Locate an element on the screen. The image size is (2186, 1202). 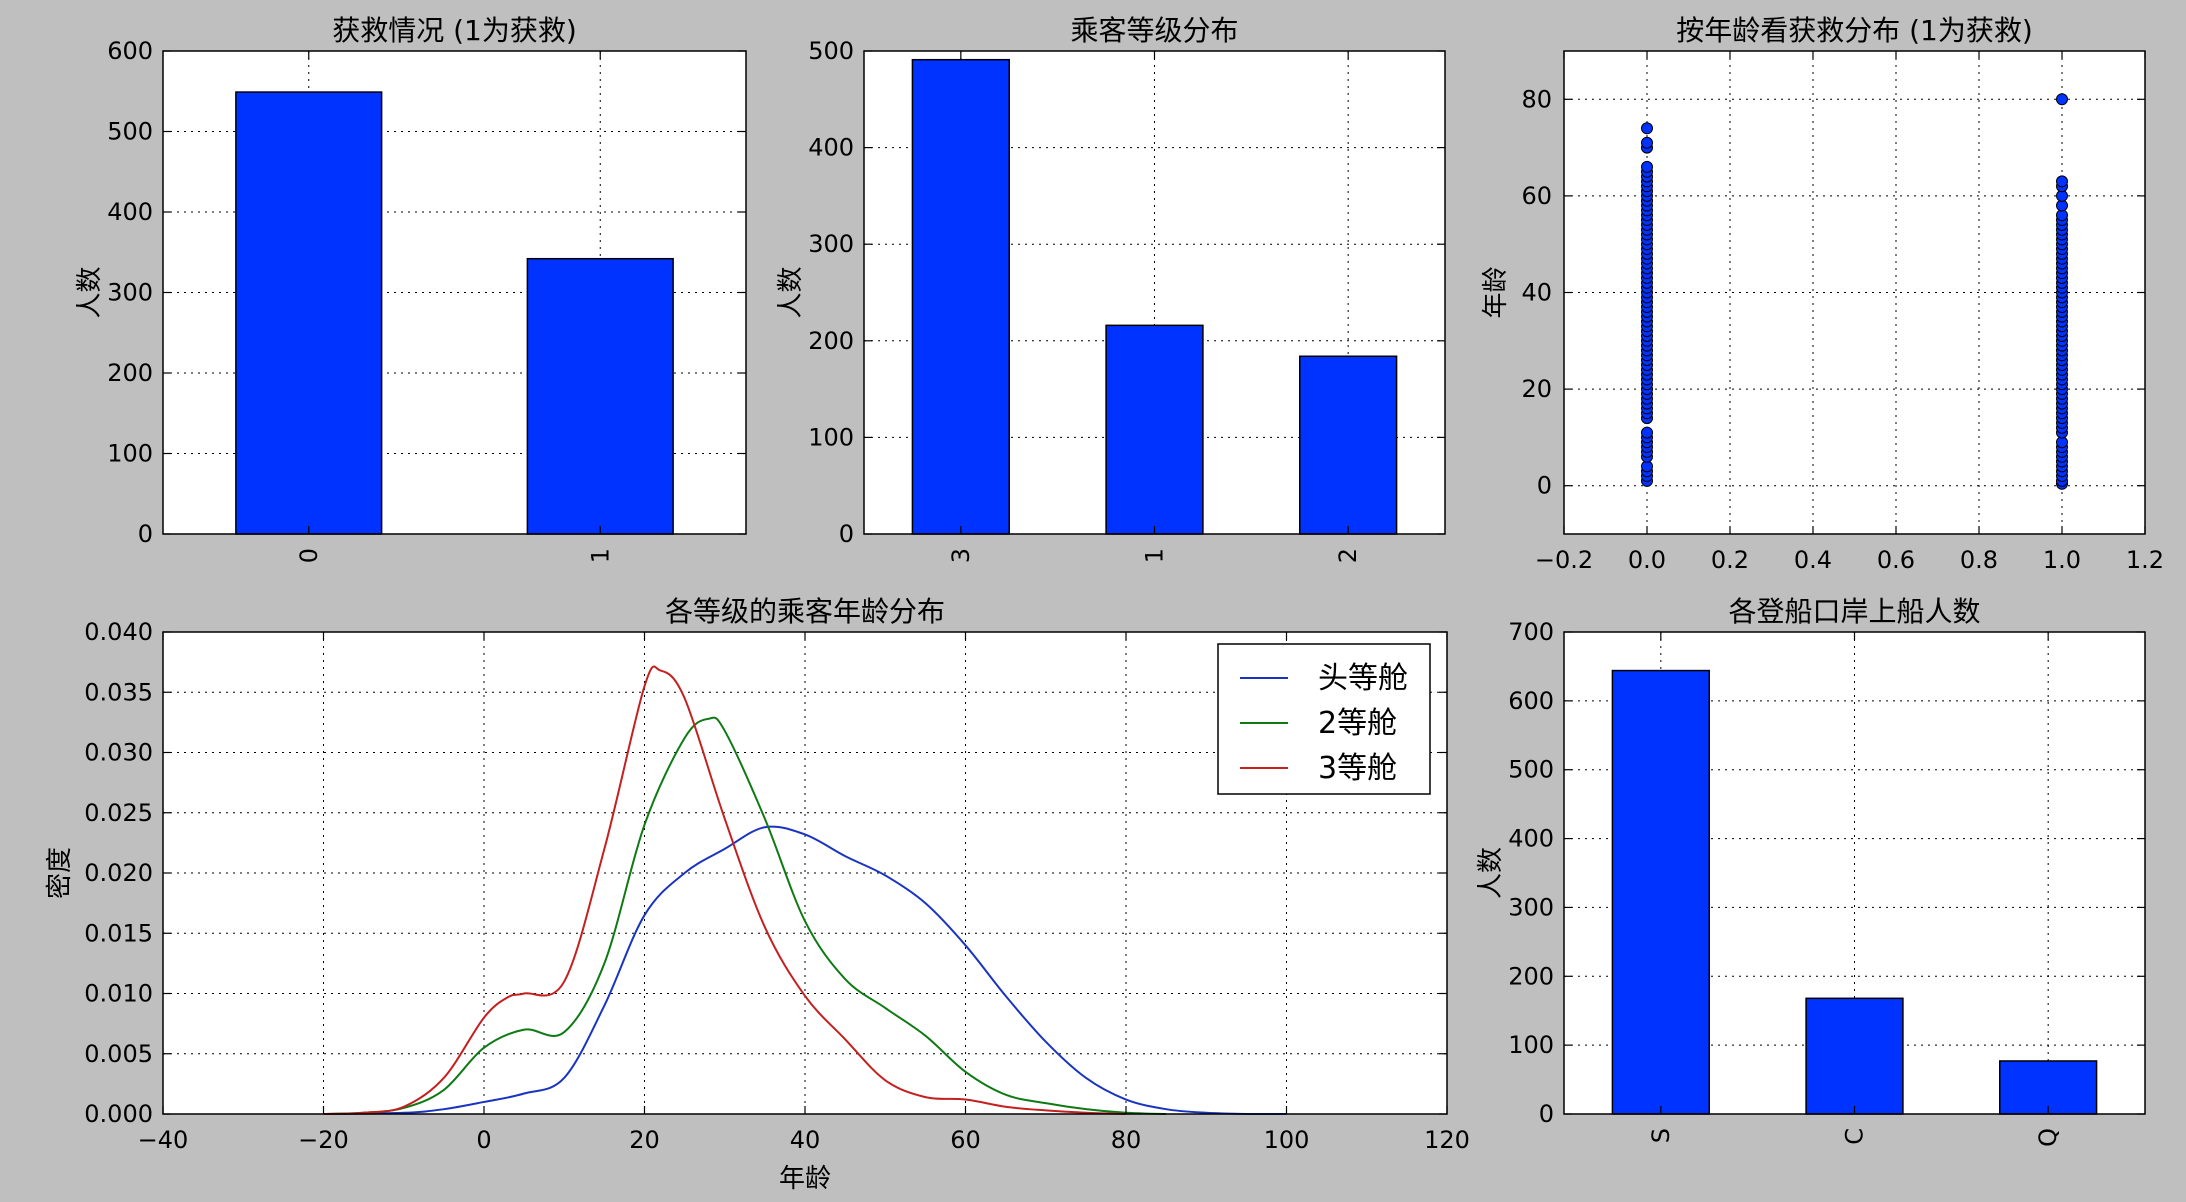
x-tick-label: 3 is located at coordinates (961, 555).